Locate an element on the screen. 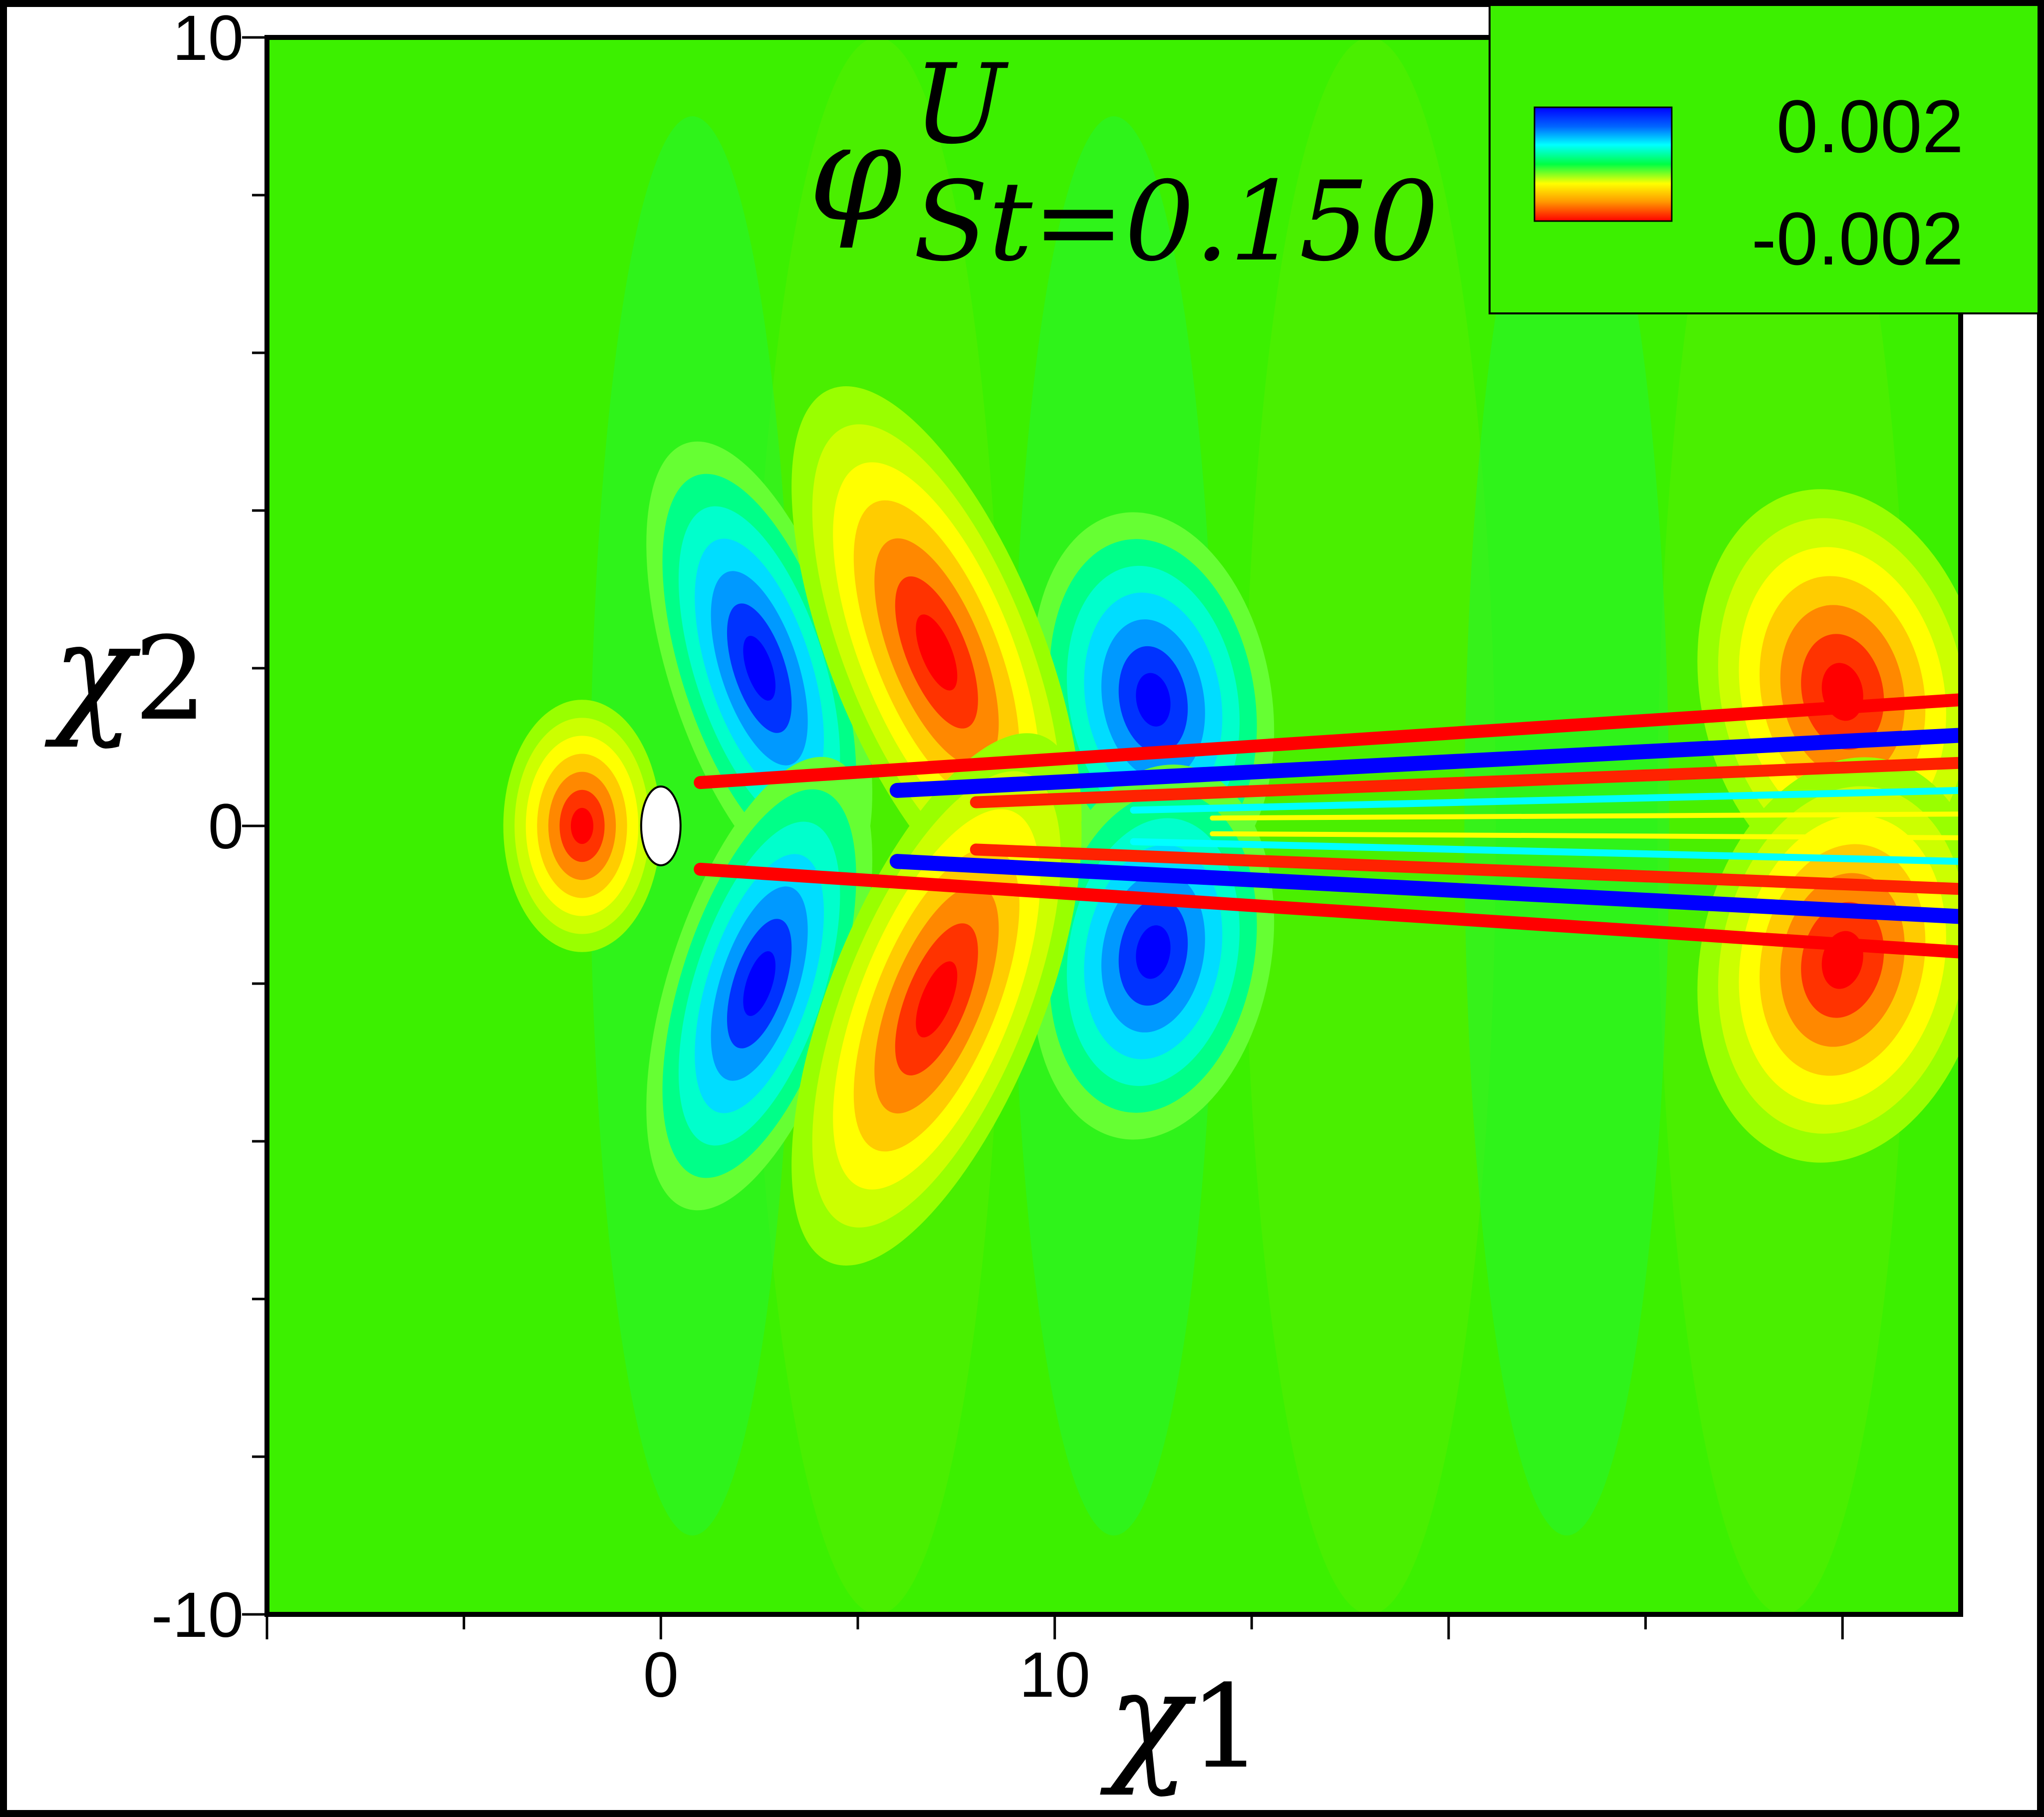  y-tick-label: 0 is located at coordinates (226, 826).